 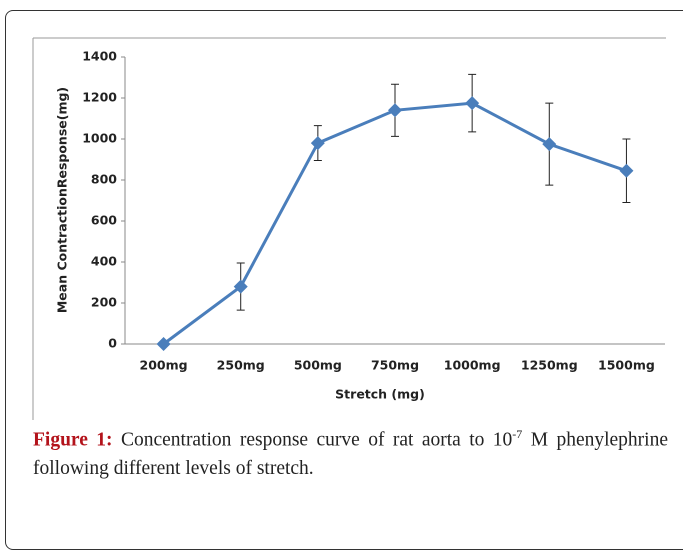 I want to click on y-tick-label: 1400, so click(x=99, y=56).